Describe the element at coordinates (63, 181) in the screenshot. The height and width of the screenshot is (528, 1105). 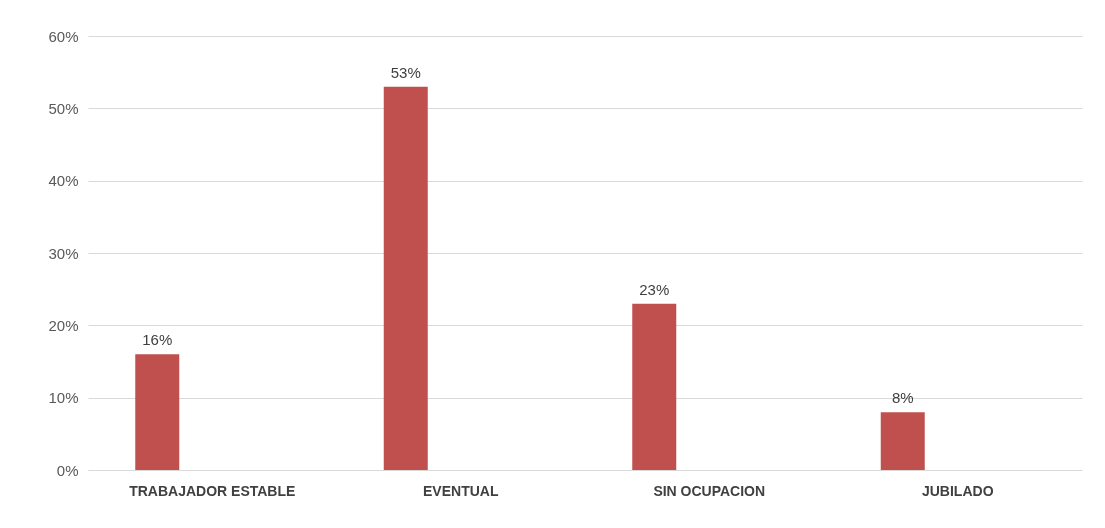
I see `y-tick-label: 40%` at that location.